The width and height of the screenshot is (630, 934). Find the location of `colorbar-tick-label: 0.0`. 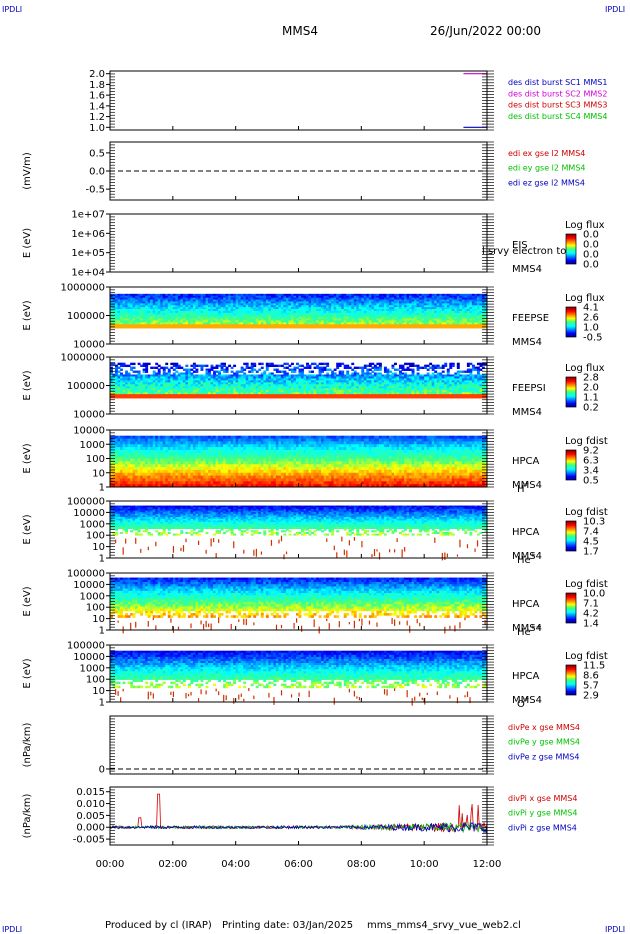

colorbar-tick-label: 0.0 is located at coordinates (591, 235).